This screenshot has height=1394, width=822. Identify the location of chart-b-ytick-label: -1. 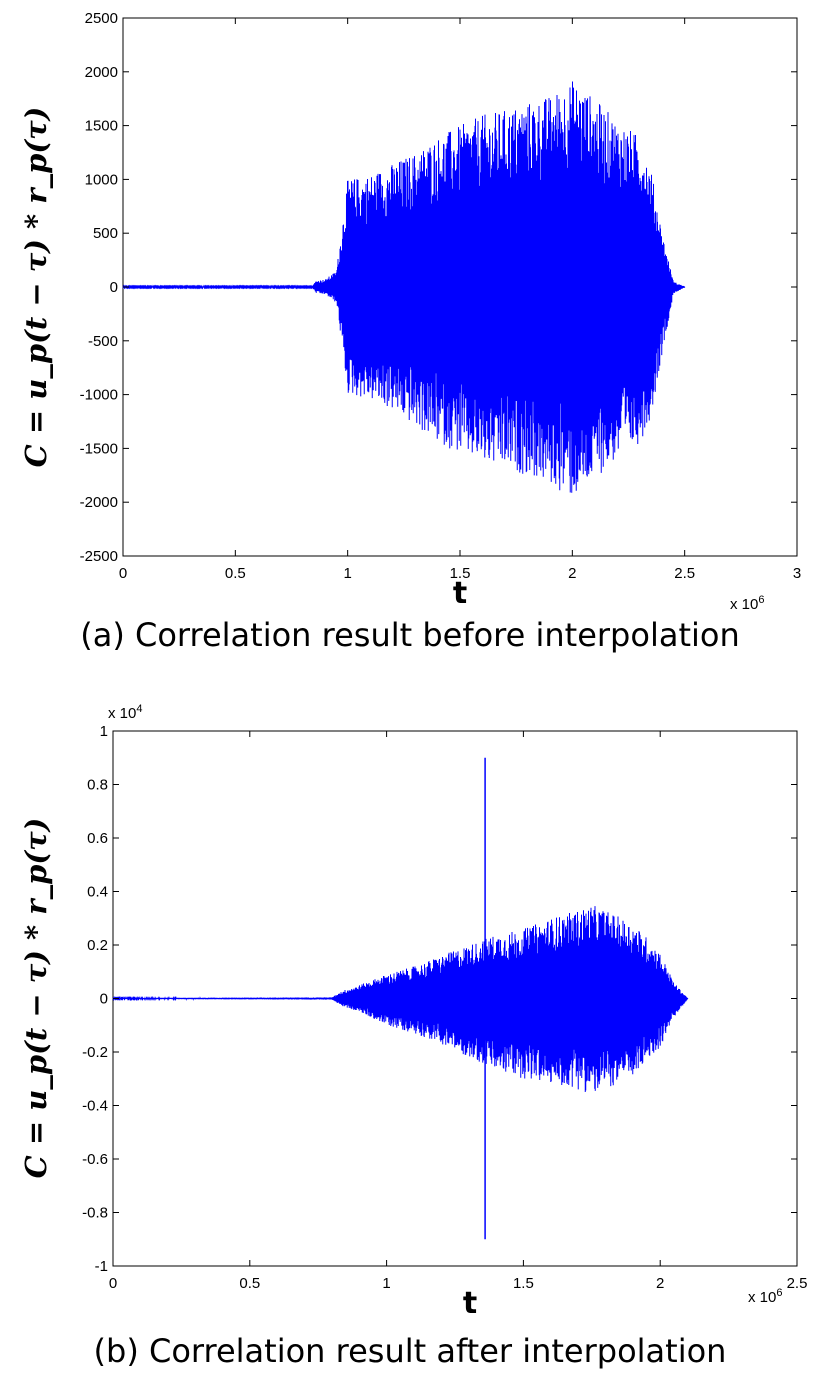
(101, 1266).